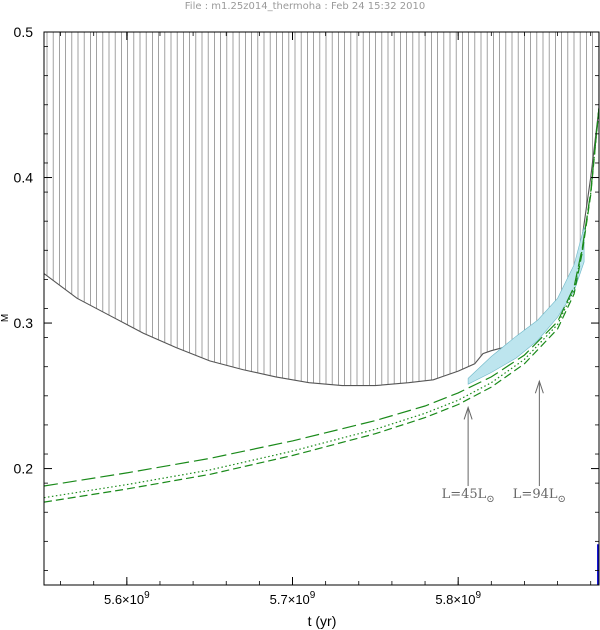 The height and width of the screenshot is (630, 600). What do you see at coordinates (24, 469) in the screenshot?
I see `y-tick-label: 0.2` at bounding box center [24, 469].